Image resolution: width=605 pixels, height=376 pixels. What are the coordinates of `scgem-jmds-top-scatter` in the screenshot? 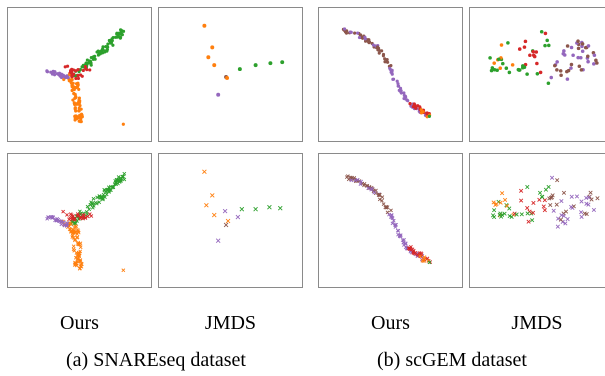 It's located at (543, 57).